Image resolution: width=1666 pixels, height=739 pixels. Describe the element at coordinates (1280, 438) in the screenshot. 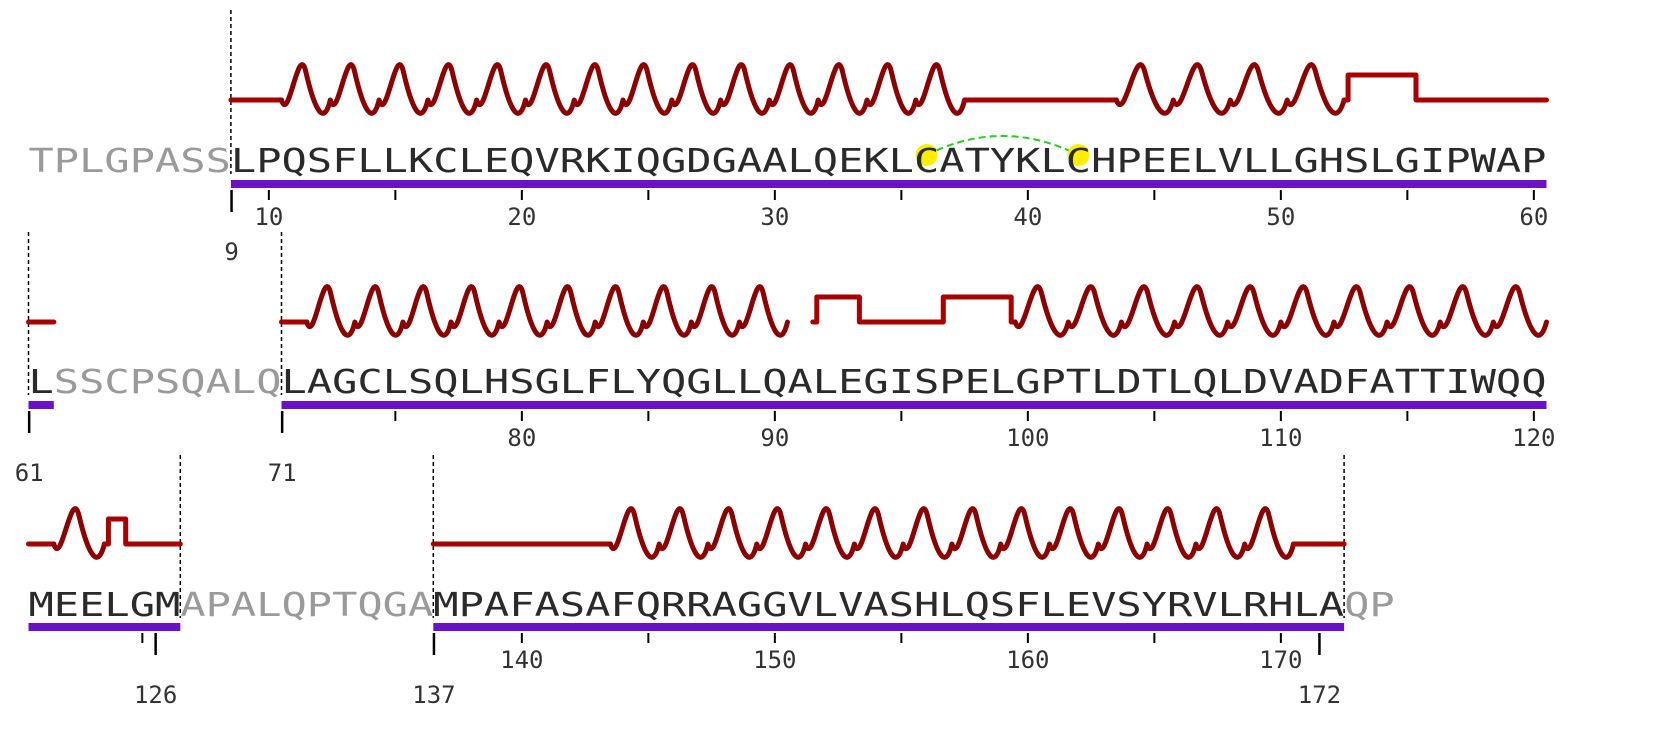

I see `residue-number-label: 110` at that location.